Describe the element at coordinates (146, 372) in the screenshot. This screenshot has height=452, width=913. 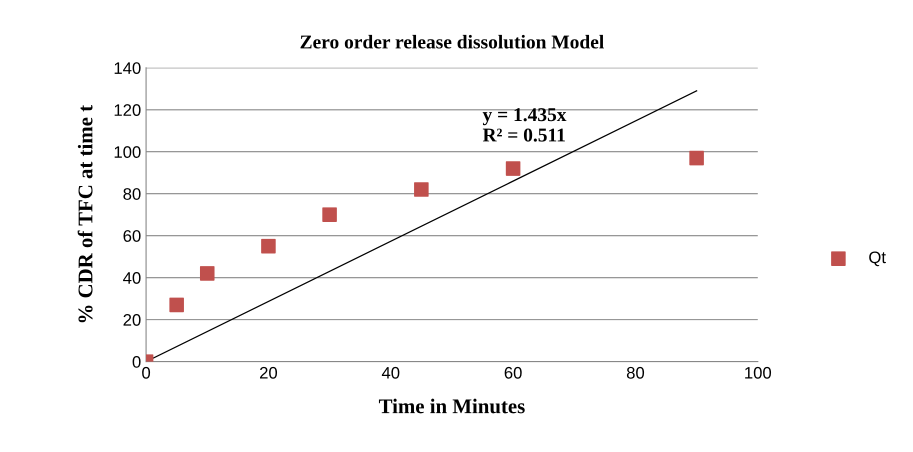
I see `x-tick-label: 0` at that location.